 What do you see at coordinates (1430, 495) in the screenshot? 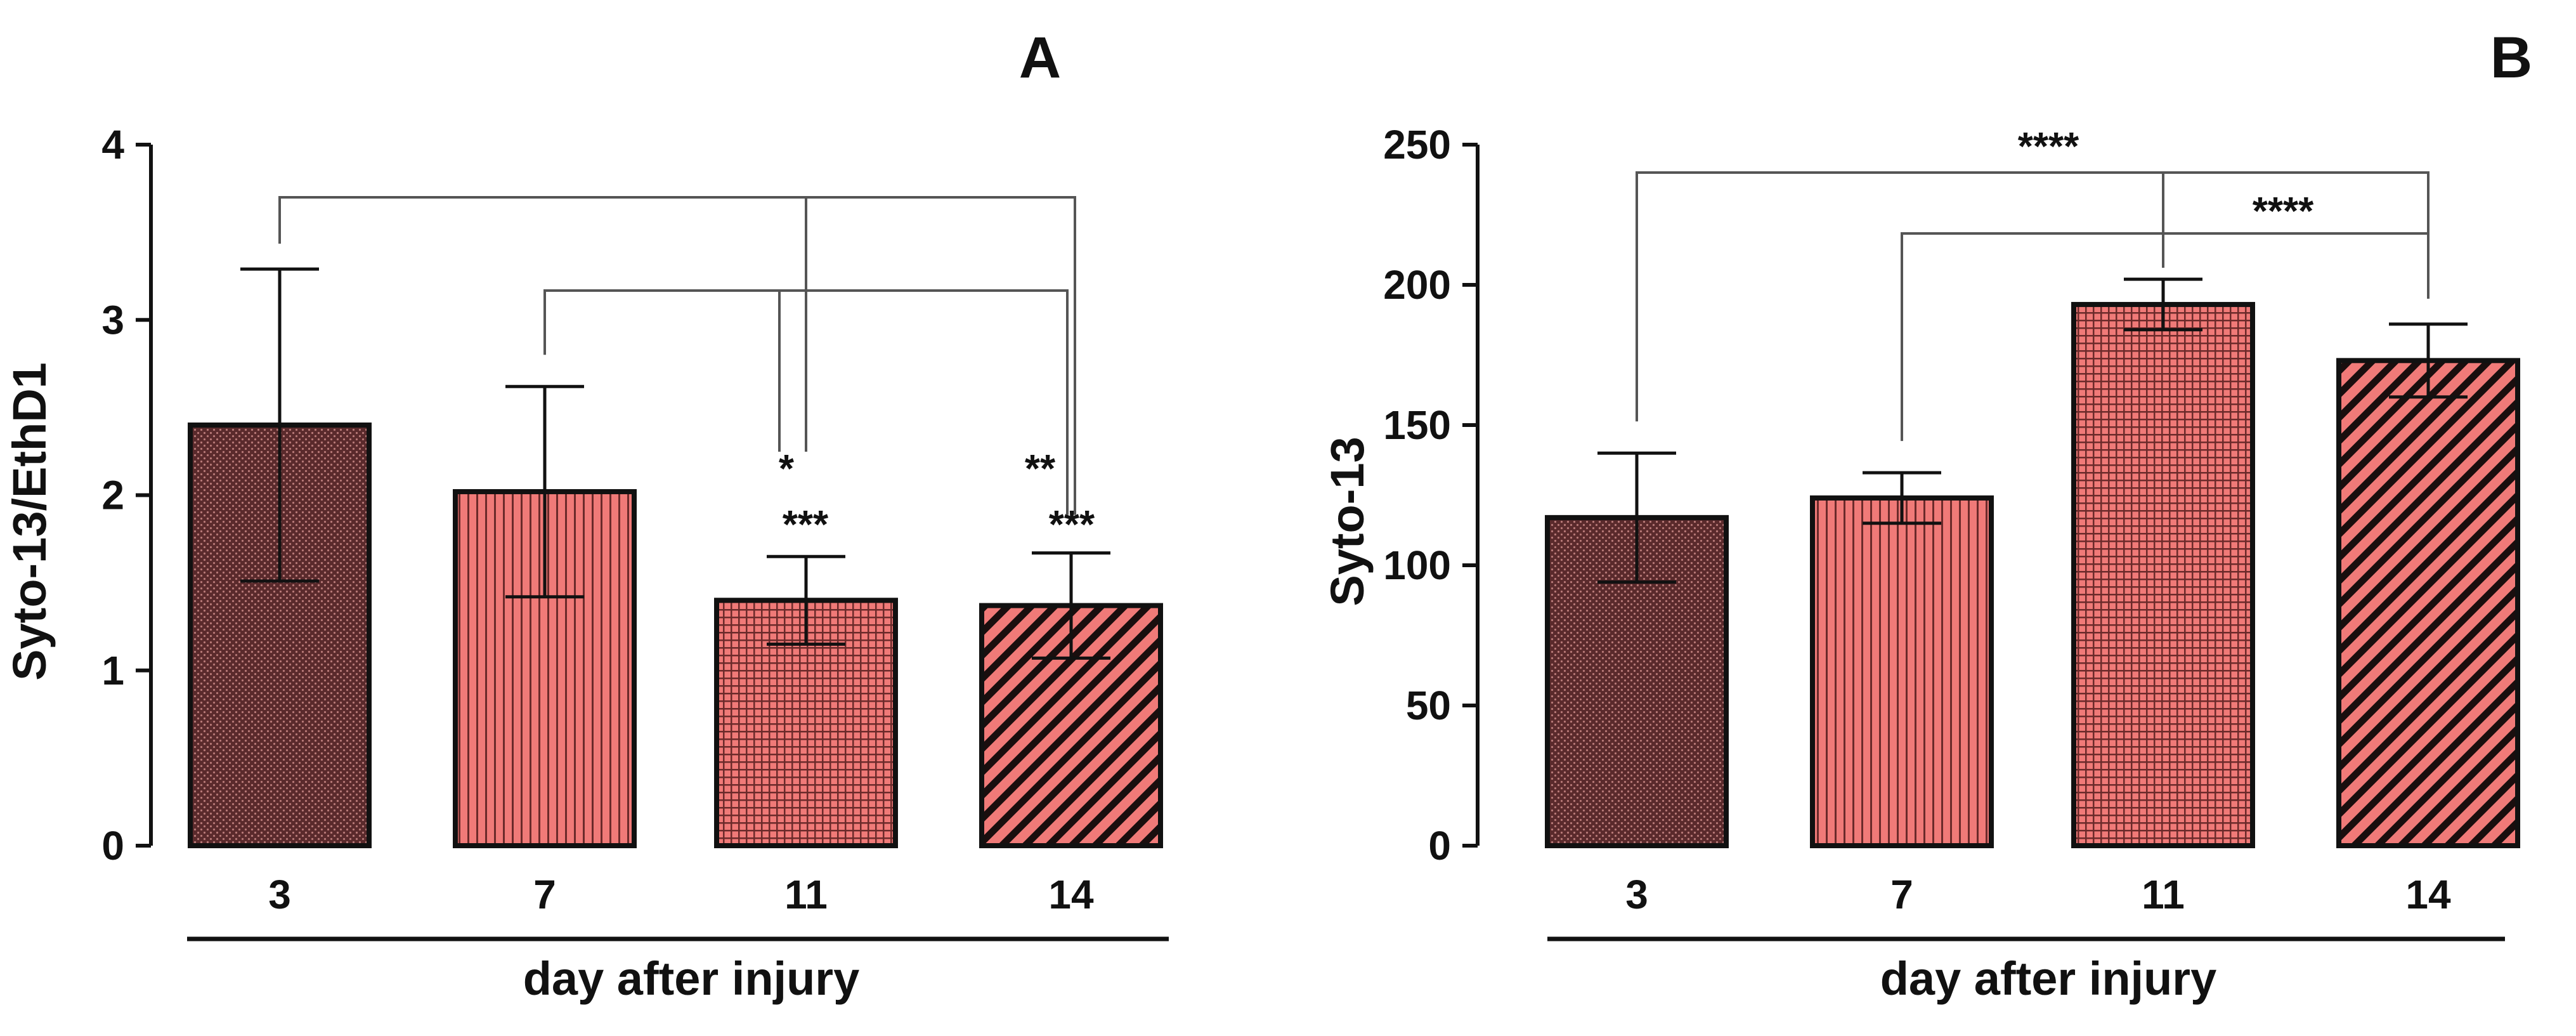
I see `panel-b-y-ticks: 0 50 100 150 200 250` at bounding box center [1430, 495].